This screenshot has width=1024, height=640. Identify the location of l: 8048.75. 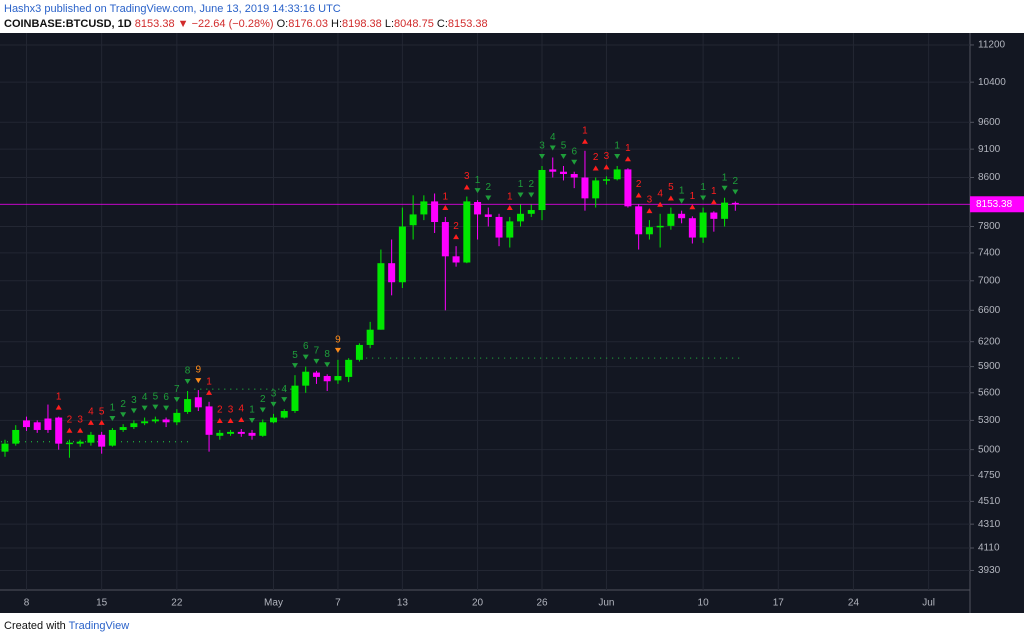
(414, 24).